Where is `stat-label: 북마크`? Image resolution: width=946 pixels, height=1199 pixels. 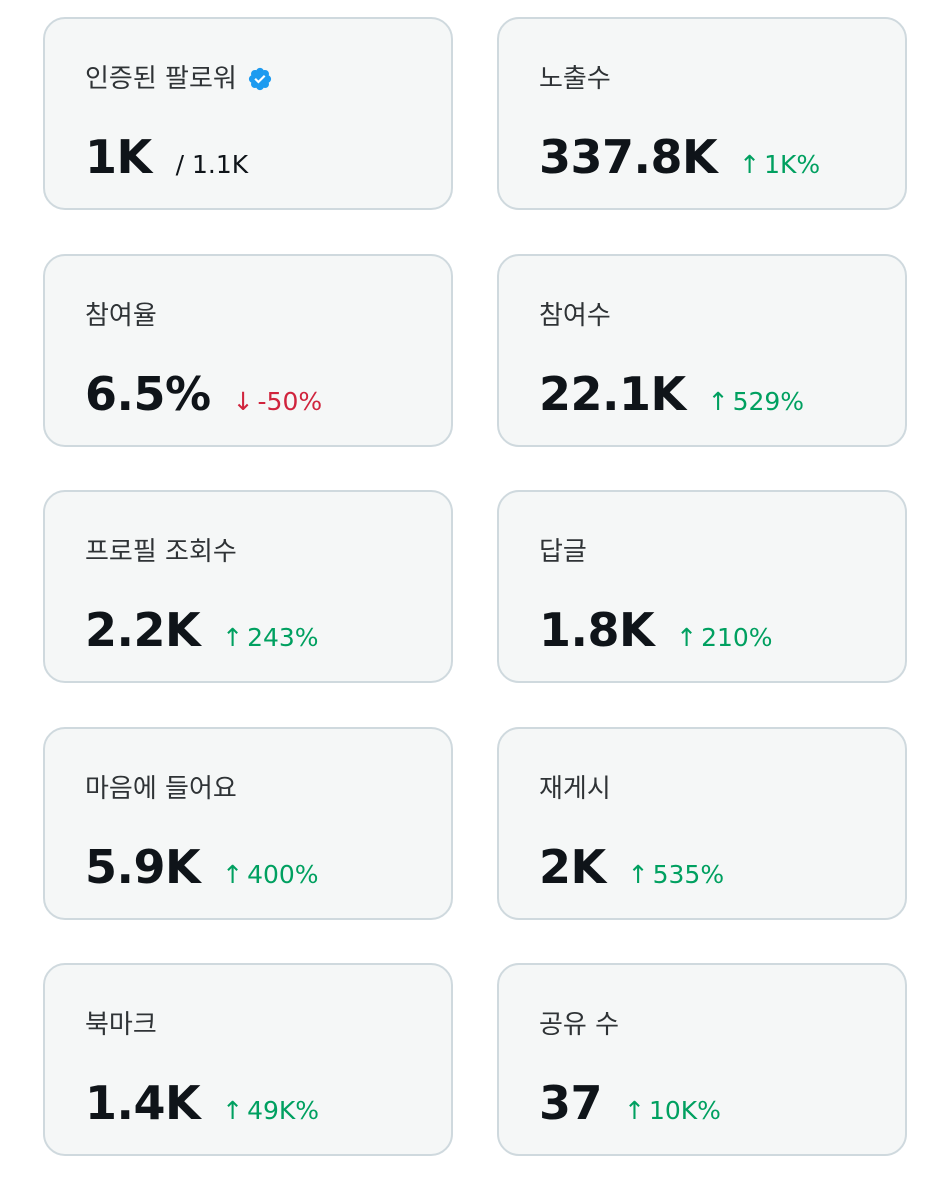 stat-label: 북마크 is located at coordinates (121, 1025).